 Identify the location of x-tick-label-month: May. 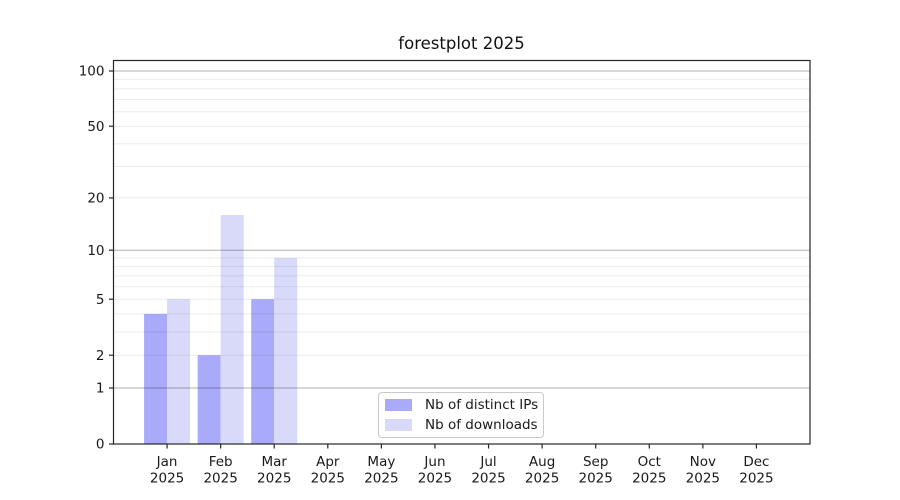
(381, 462).